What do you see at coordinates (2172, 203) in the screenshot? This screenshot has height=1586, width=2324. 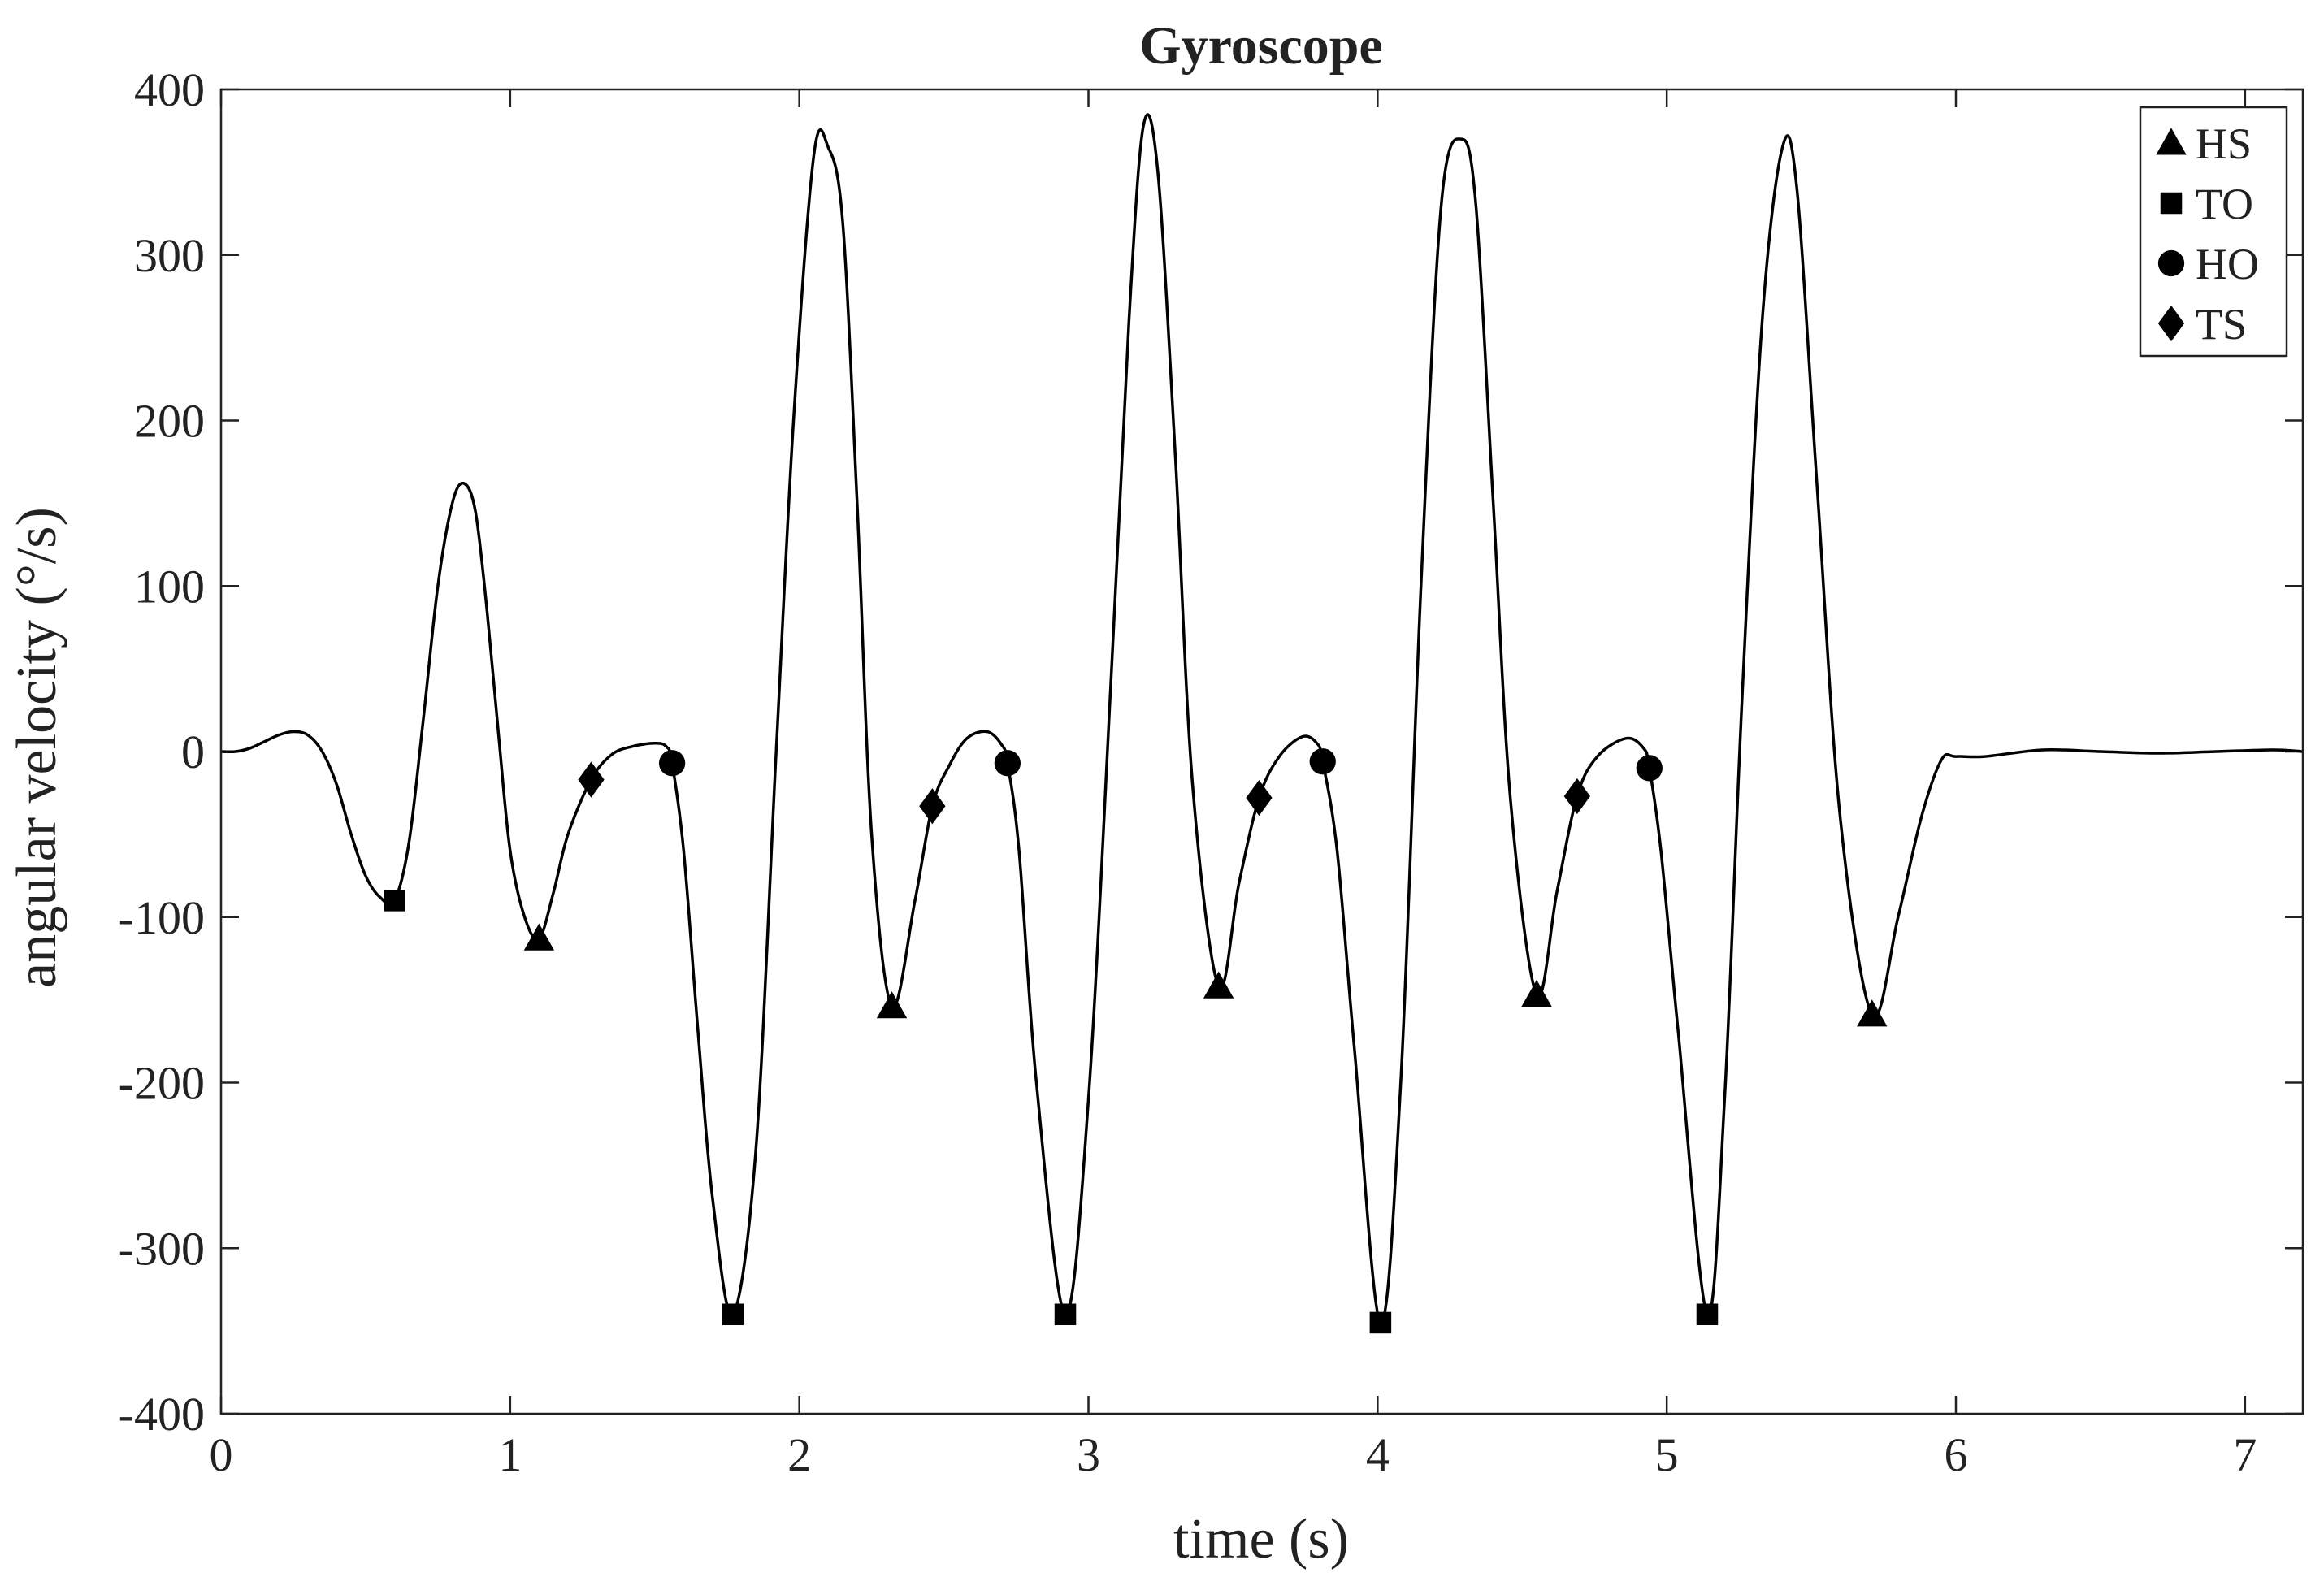 I see `legend-marker-to` at bounding box center [2172, 203].